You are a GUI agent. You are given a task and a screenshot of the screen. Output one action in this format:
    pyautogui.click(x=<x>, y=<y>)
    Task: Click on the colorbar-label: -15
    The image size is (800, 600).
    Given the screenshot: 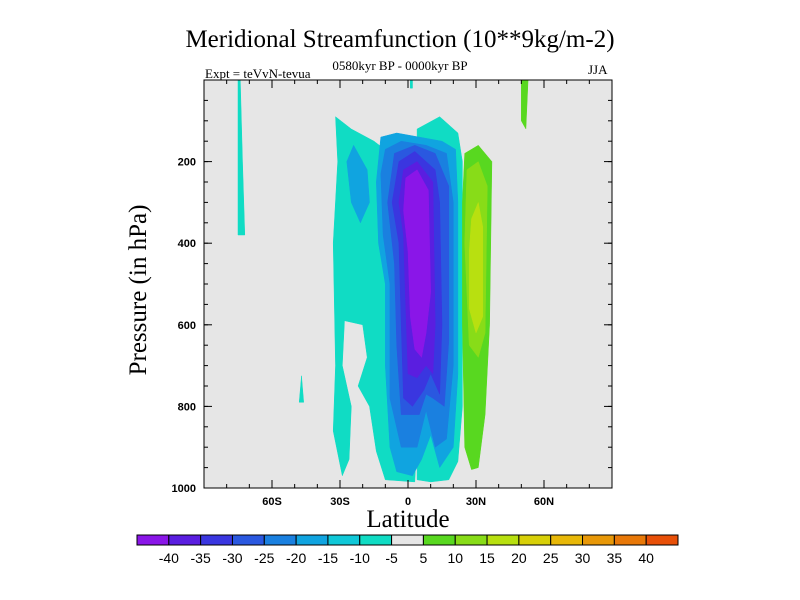 What is the action you would take?
    pyautogui.click(x=328, y=558)
    